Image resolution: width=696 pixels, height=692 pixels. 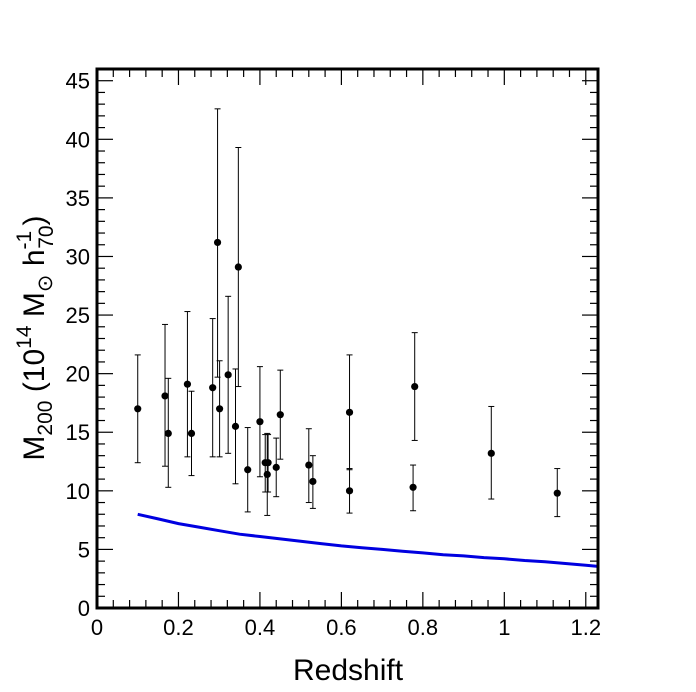 I want to click on y-tick-label: 0, so click(x=84, y=608).